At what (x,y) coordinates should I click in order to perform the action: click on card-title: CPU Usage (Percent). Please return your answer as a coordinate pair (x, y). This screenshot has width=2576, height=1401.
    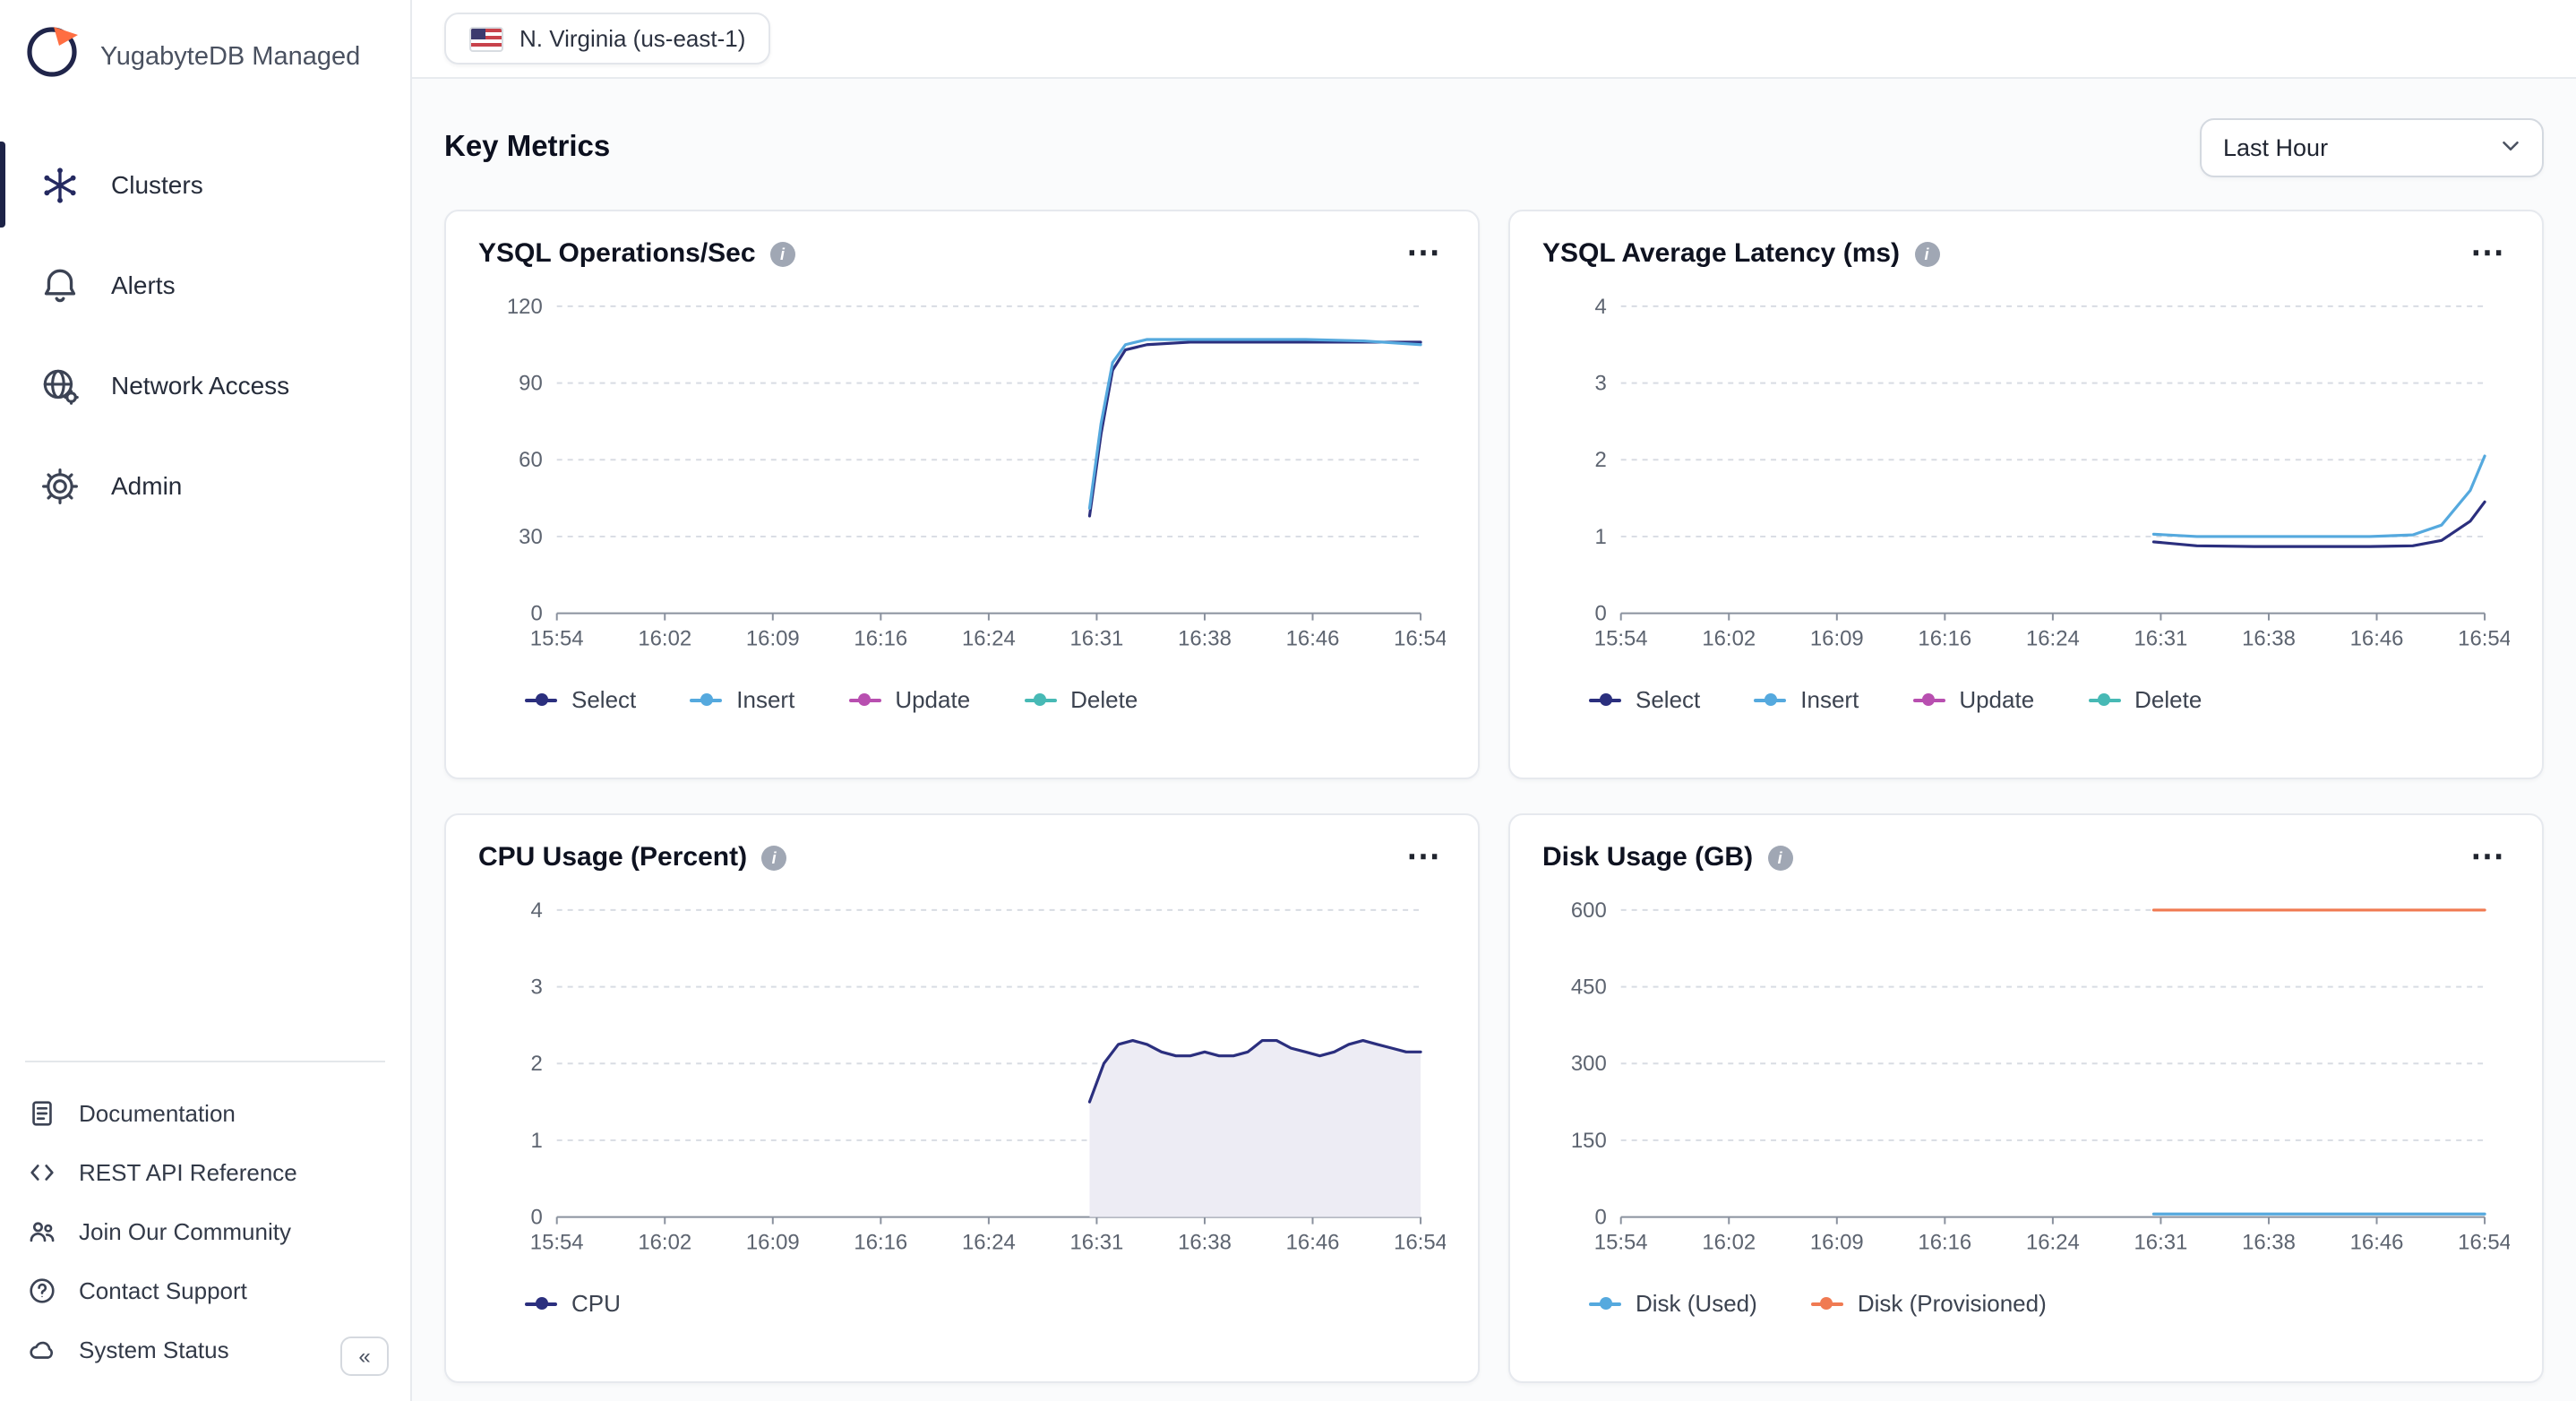
    Looking at the image, I should click on (613, 857).